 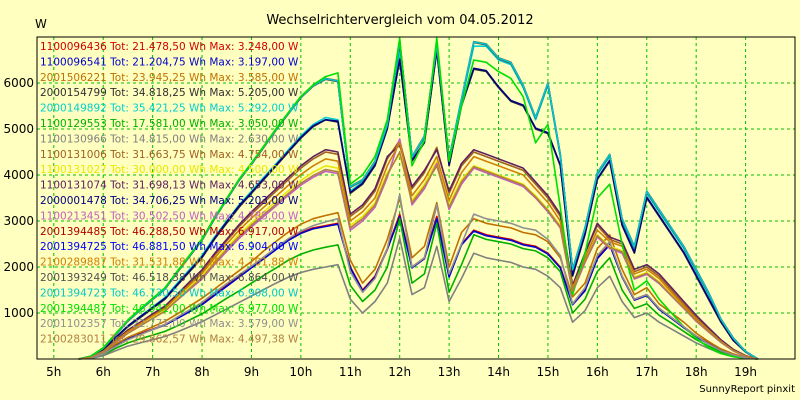 What do you see at coordinates (597, 372) in the screenshot?
I see `x-tick-label-11: 16h` at bounding box center [597, 372].